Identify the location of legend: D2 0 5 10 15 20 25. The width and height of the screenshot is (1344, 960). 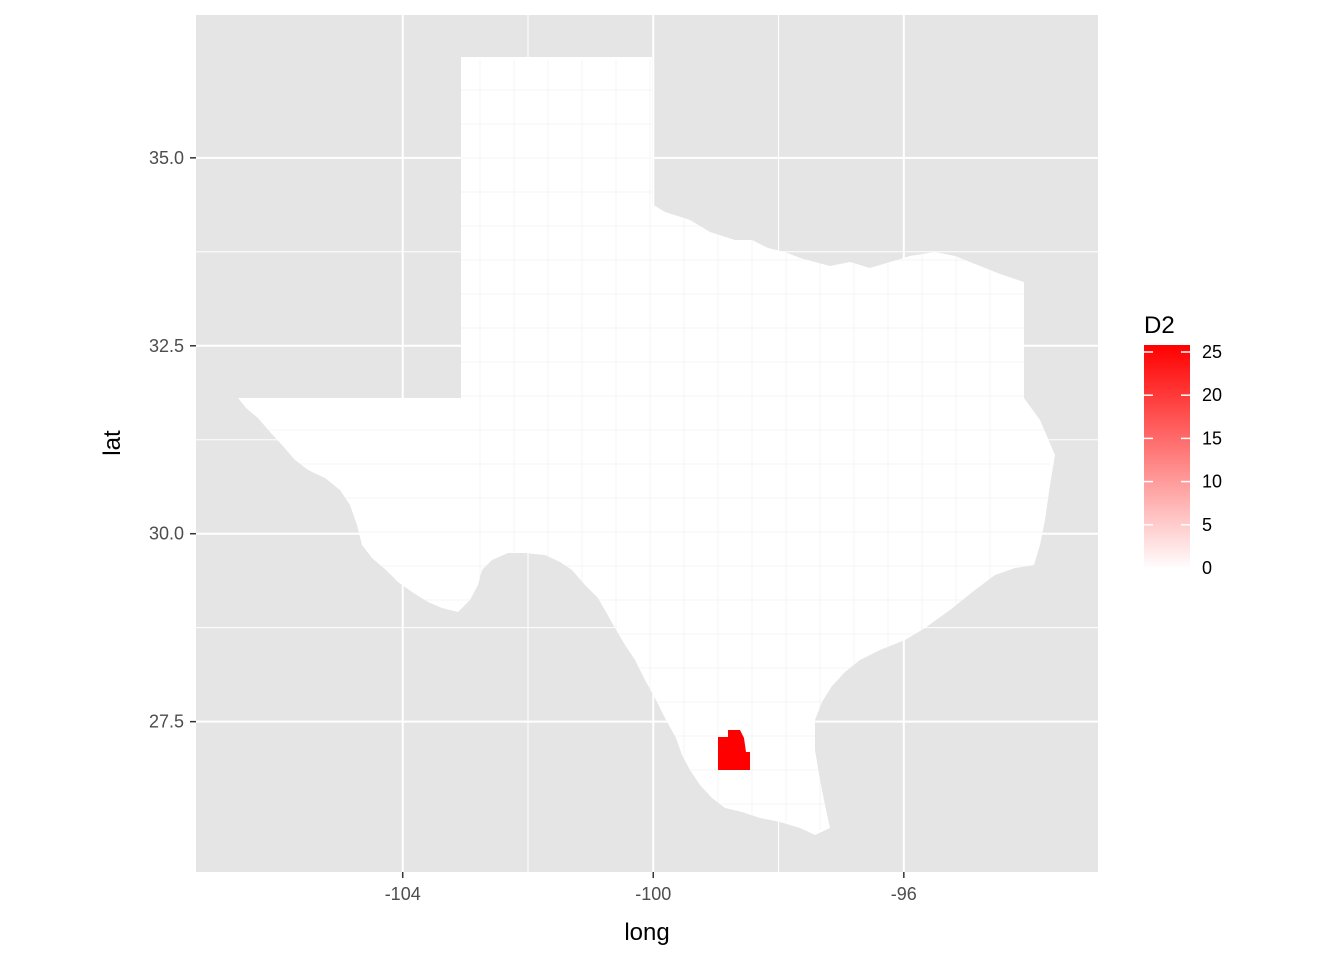
(1183, 445).